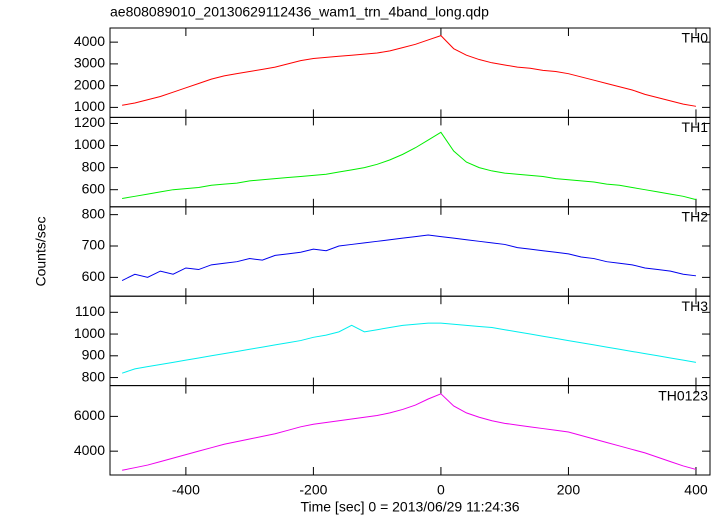 The width and height of the screenshot is (724, 516). I want to click on x-tick-label: -200, so click(313, 490).